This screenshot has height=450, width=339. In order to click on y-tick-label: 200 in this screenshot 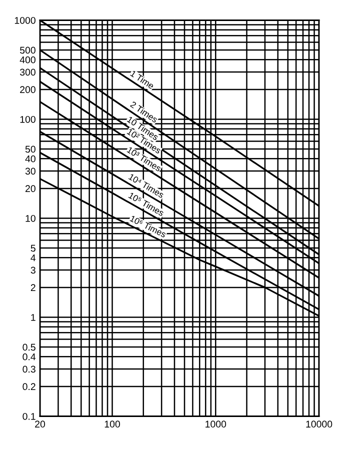, I will do `click(28, 90)`.